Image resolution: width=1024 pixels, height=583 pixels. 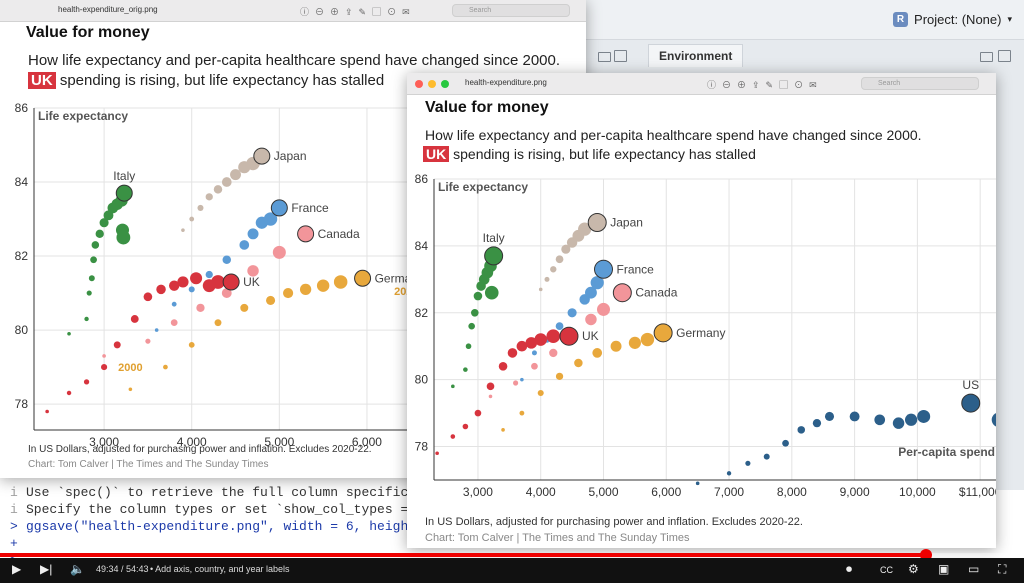 What do you see at coordinates (231, 282) in the screenshot?
I see `latest-point-uk` at bounding box center [231, 282].